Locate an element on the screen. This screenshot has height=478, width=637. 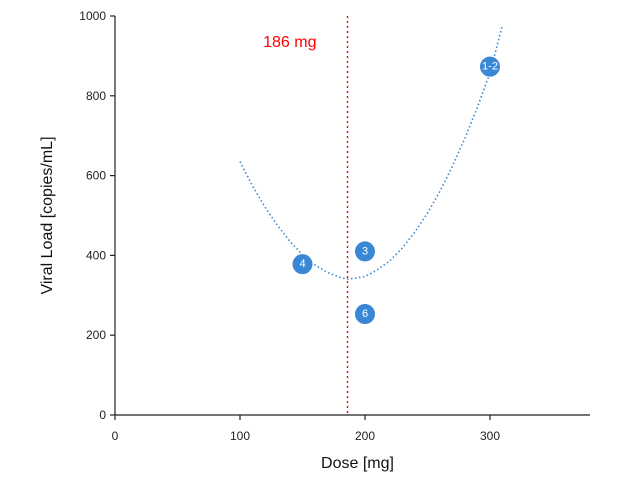
y-tick-label: 0 is located at coordinates (102, 415).